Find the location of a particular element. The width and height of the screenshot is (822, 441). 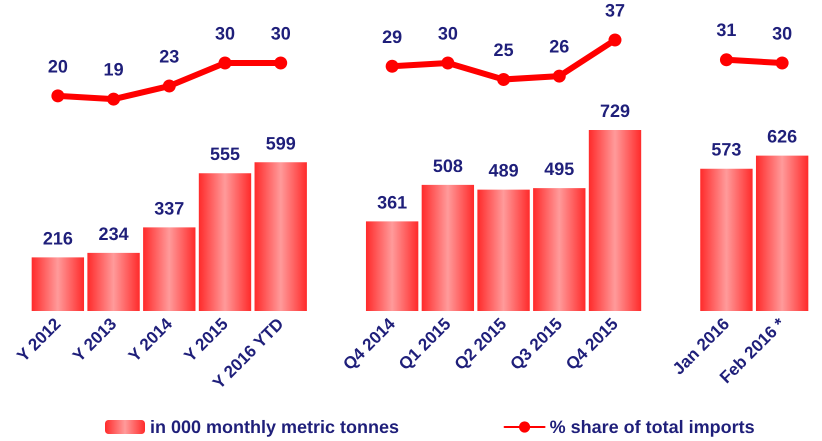

data-label: 26 is located at coordinates (559, 46).